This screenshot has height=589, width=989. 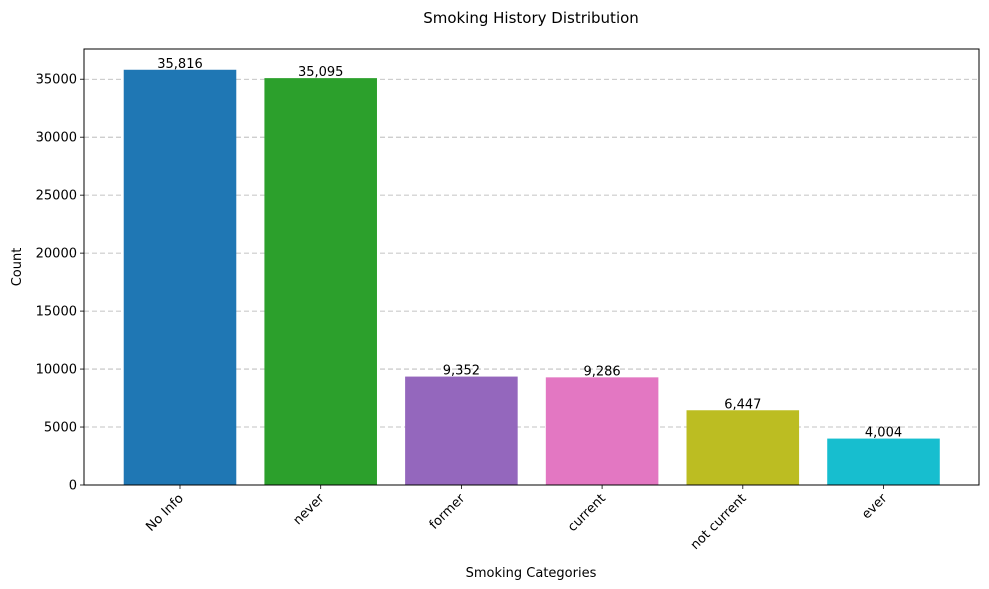 I want to click on bar-value-label: 9,352, so click(x=461, y=371).